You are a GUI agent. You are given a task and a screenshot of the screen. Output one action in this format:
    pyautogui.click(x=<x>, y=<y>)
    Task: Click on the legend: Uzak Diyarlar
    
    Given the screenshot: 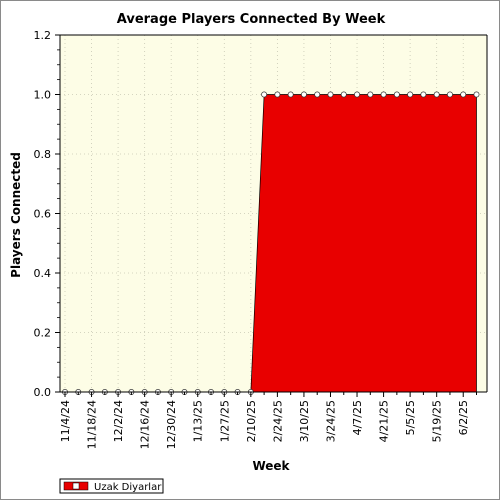 What is the action you would take?
    pyautogui.click(x=111, y=486)
    